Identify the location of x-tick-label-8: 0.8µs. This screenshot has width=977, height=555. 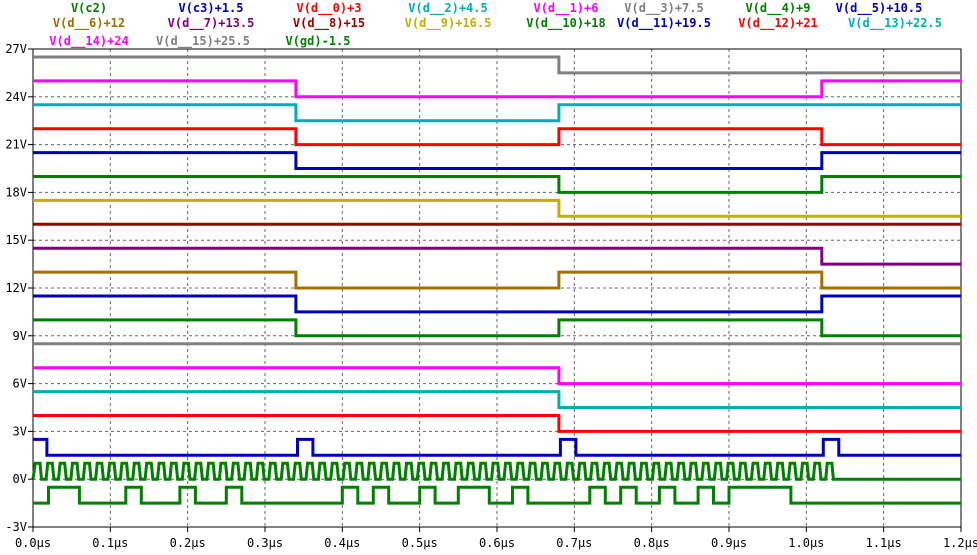
(652, 543).